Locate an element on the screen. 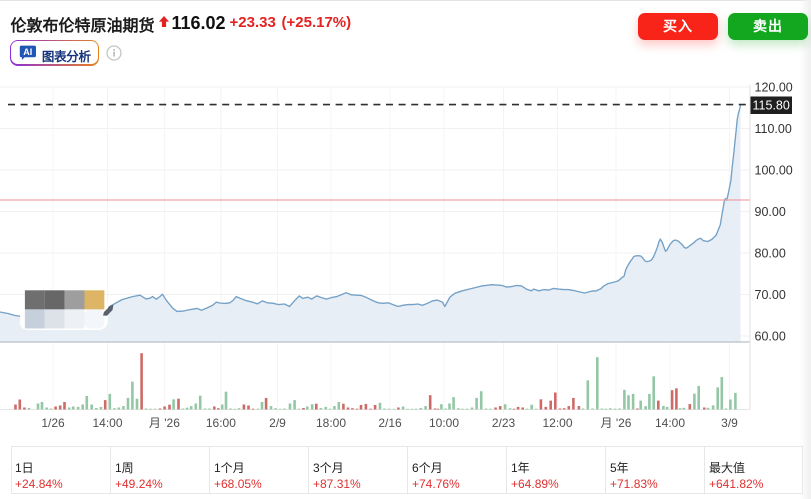 The image size is (811, 499). svg-text: 2/9 is located at coordinates (277, 423).